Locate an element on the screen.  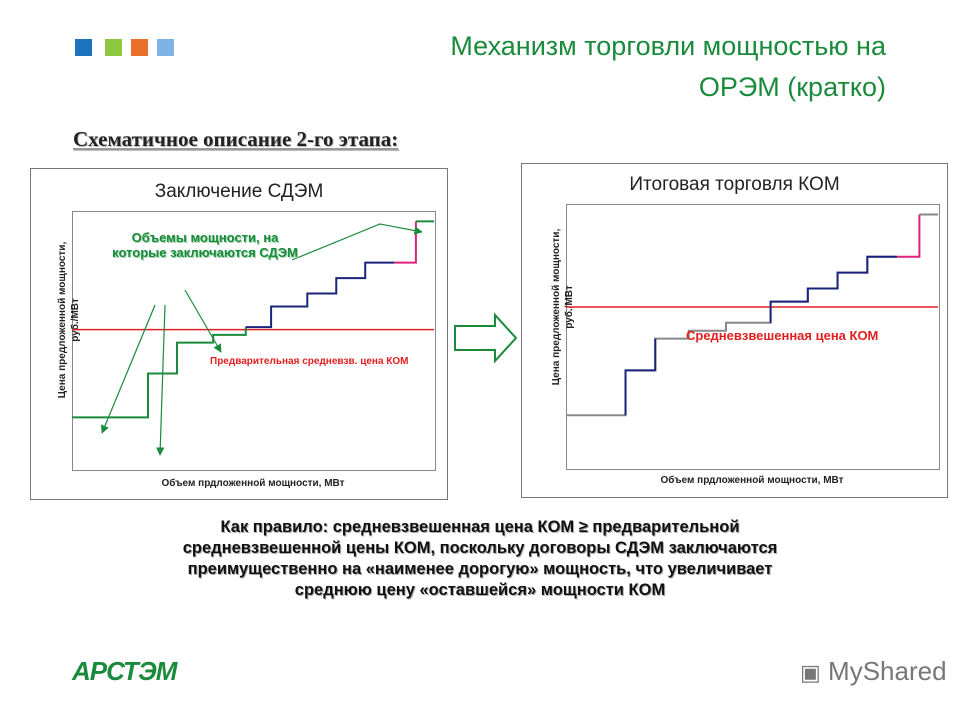
reference-line-label: Предварительная средневзв. цена КОМ is located at coordinates (309, 361).